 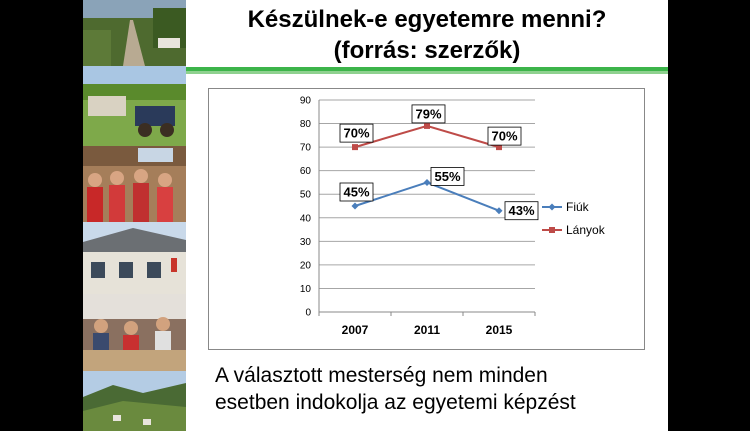 I want to click on x-tick-label-2007: 2007, so click(x=355, y=330).